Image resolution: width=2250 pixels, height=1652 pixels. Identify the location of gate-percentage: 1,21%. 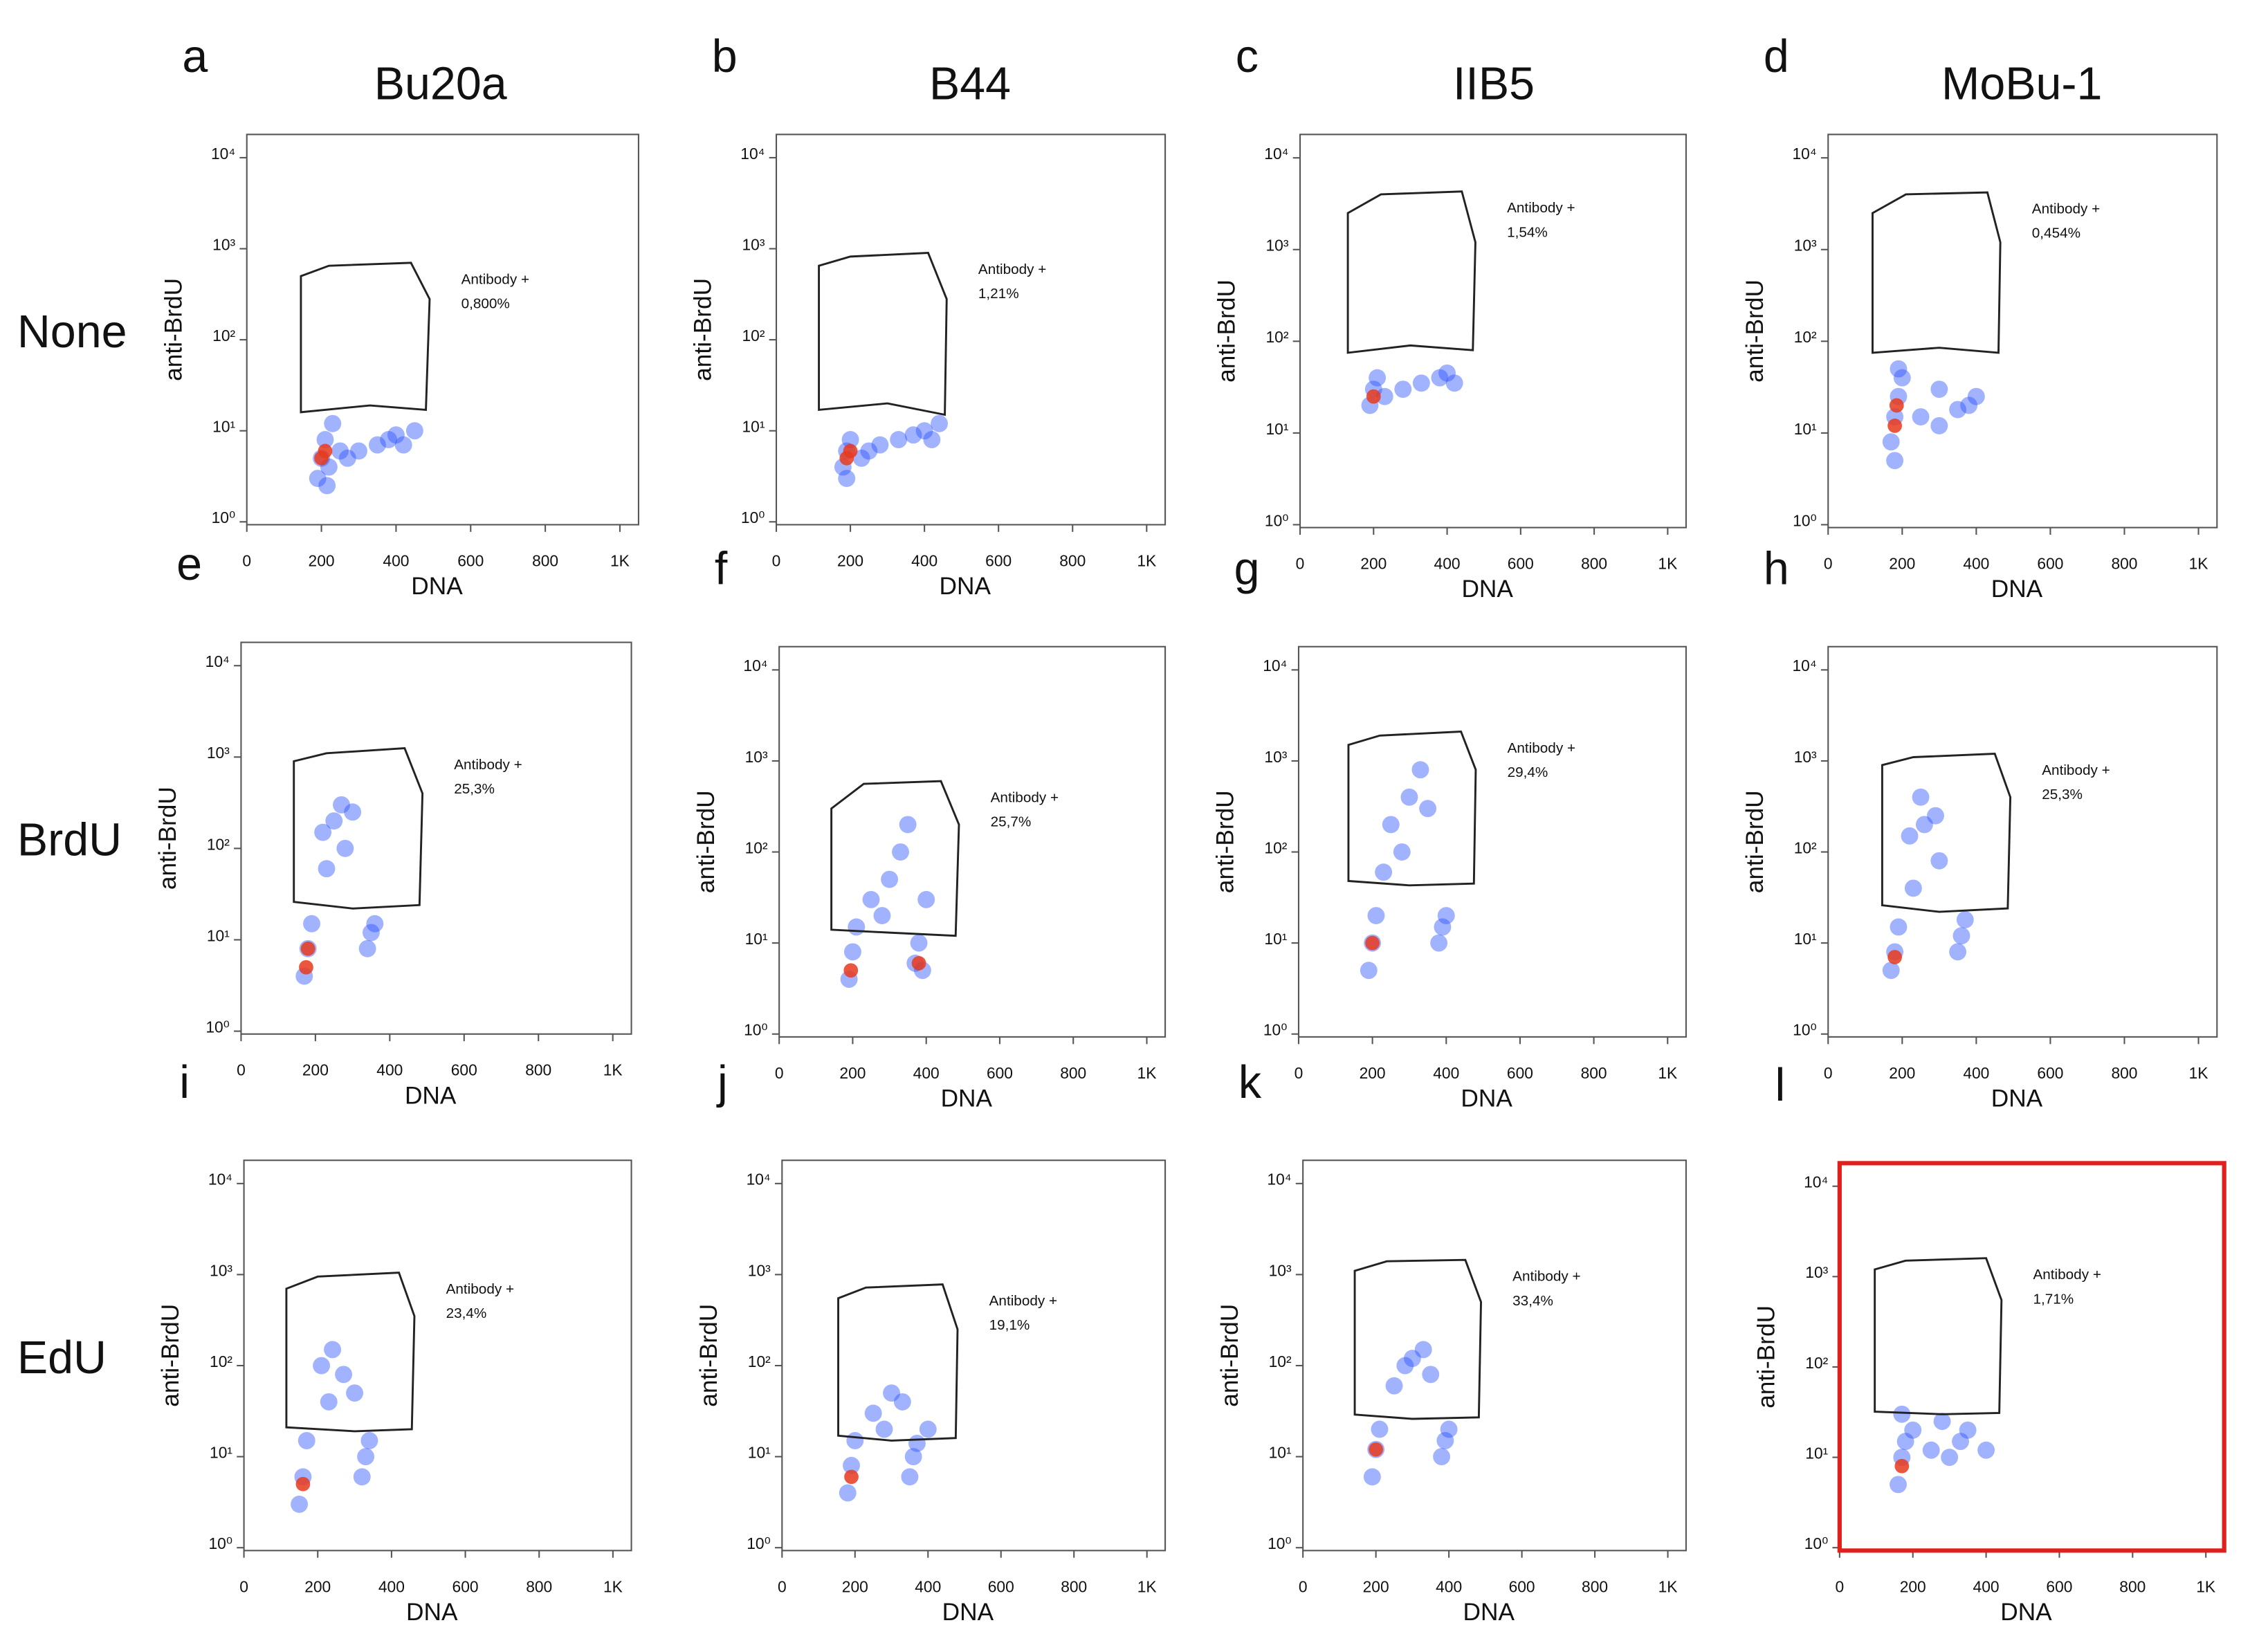
(998, 294).